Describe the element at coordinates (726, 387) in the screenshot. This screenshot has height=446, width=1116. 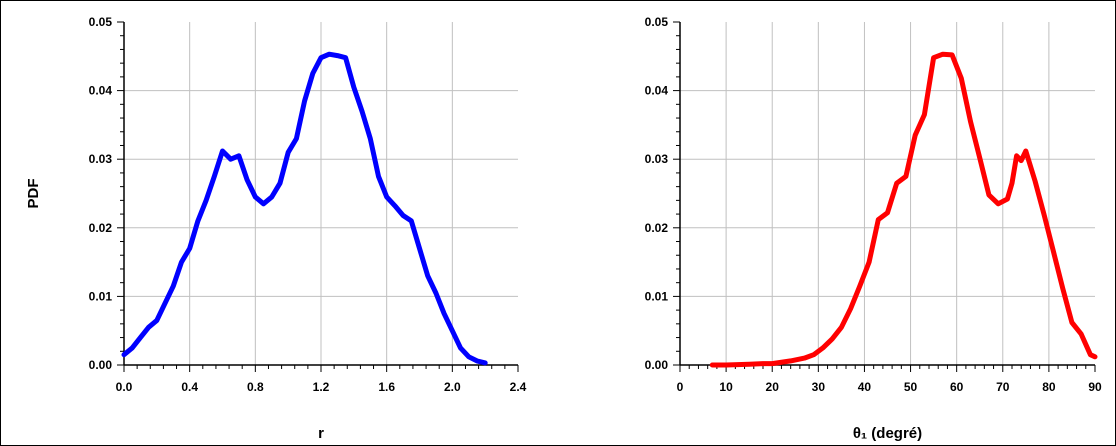
I see `x-tick-label: 10` at that location.